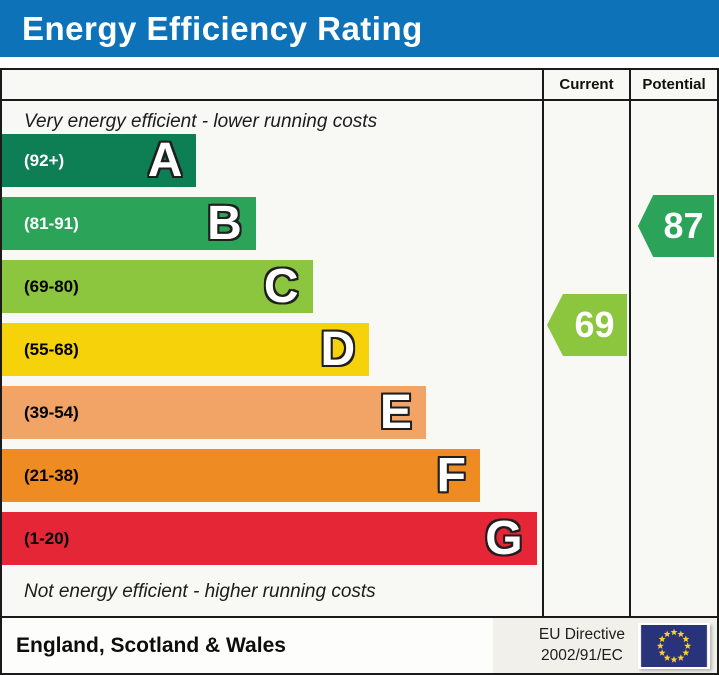 This screenshot has height=675, width=719. What do you see at coordinates (214, 412) in the screenshot?
I see `band-e: (39-54) E` at bounding box center [214, 412].